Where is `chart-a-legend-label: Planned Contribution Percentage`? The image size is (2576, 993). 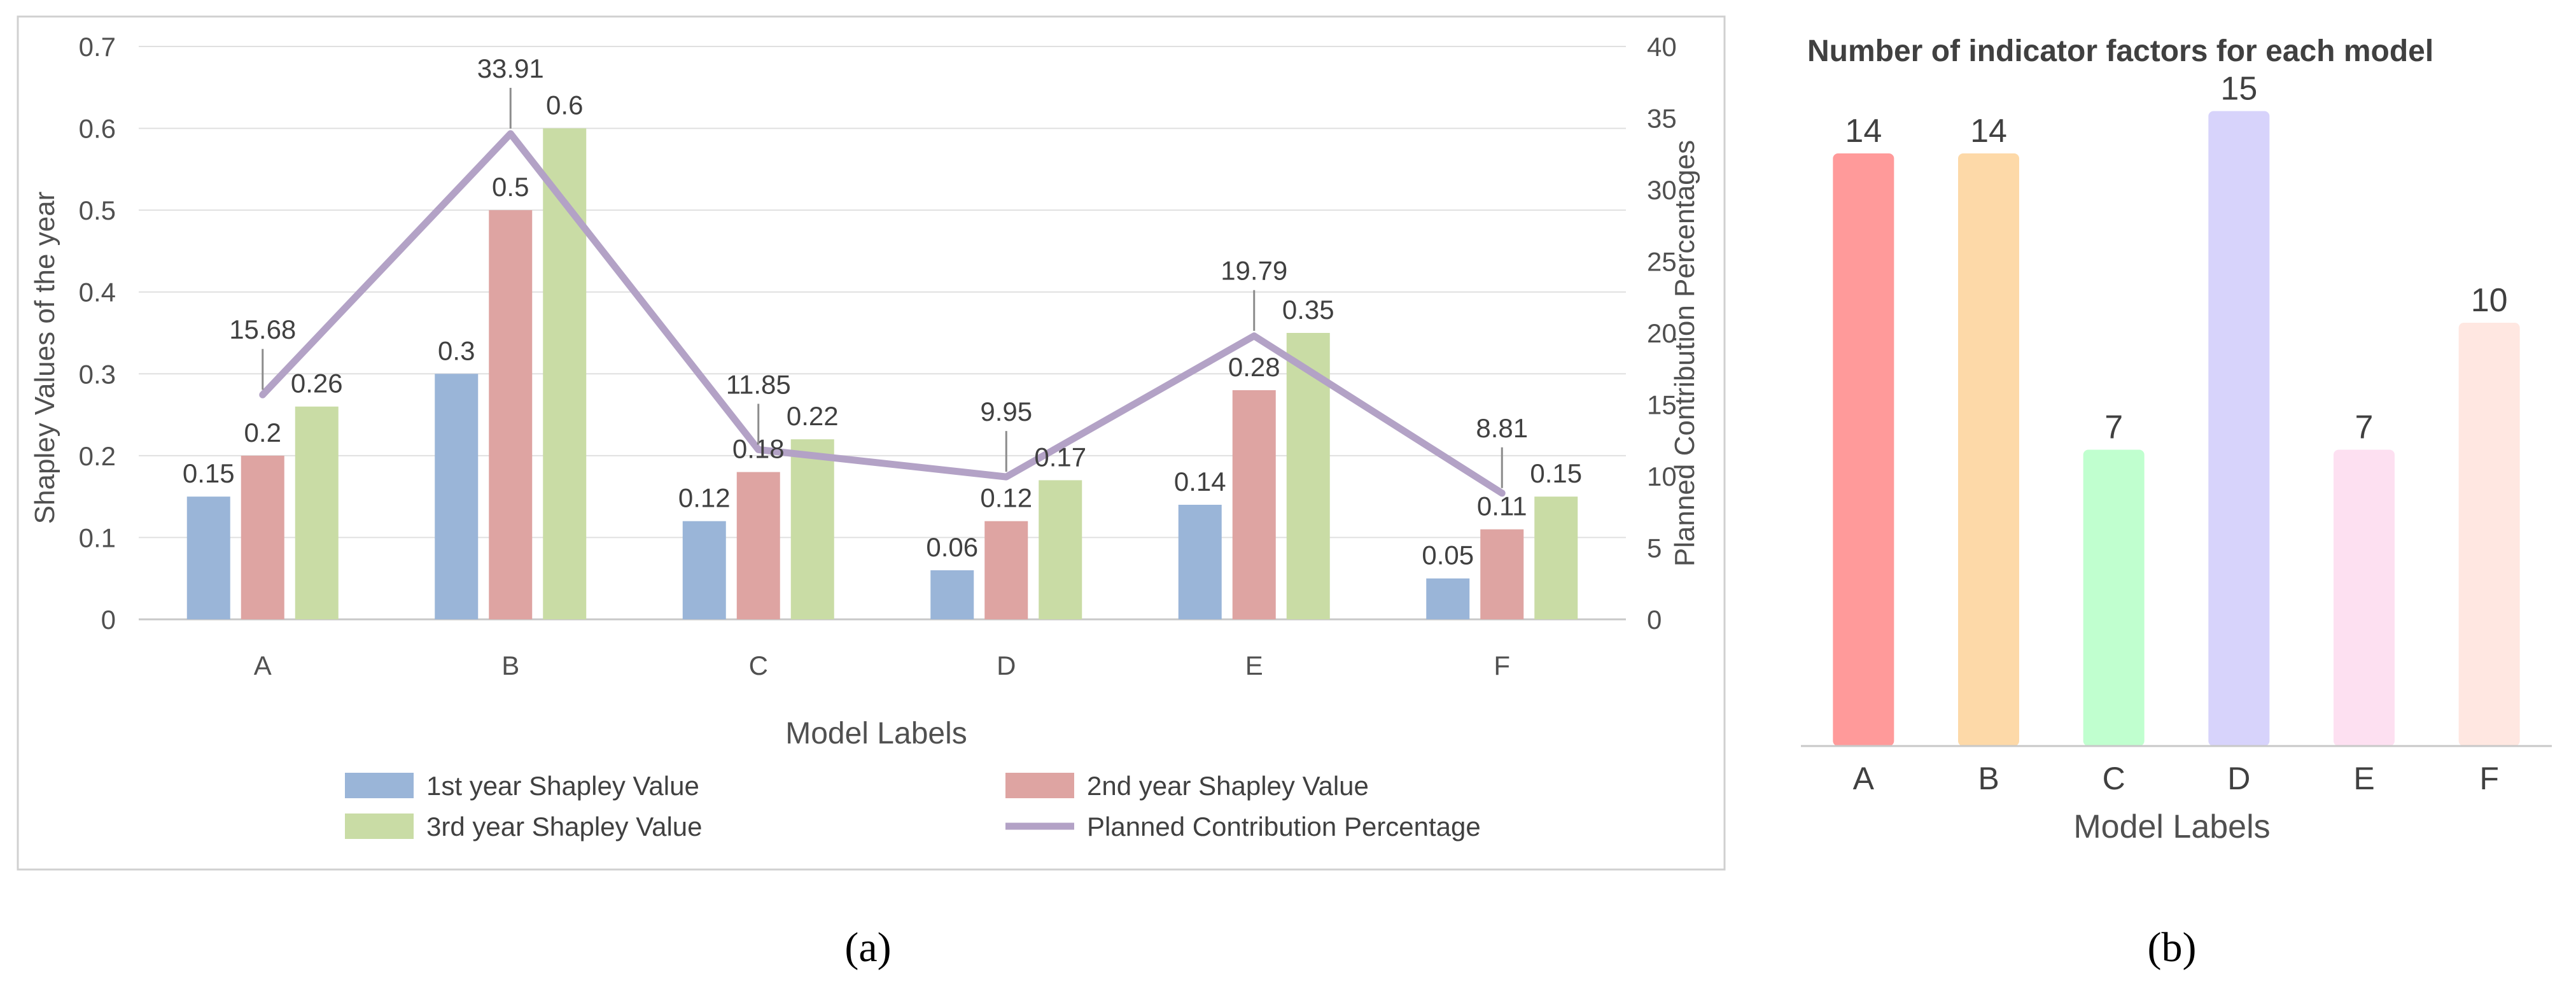
chart-a-legend-label: Planned Contribution Percentage is located at coordinates (1284, 827).